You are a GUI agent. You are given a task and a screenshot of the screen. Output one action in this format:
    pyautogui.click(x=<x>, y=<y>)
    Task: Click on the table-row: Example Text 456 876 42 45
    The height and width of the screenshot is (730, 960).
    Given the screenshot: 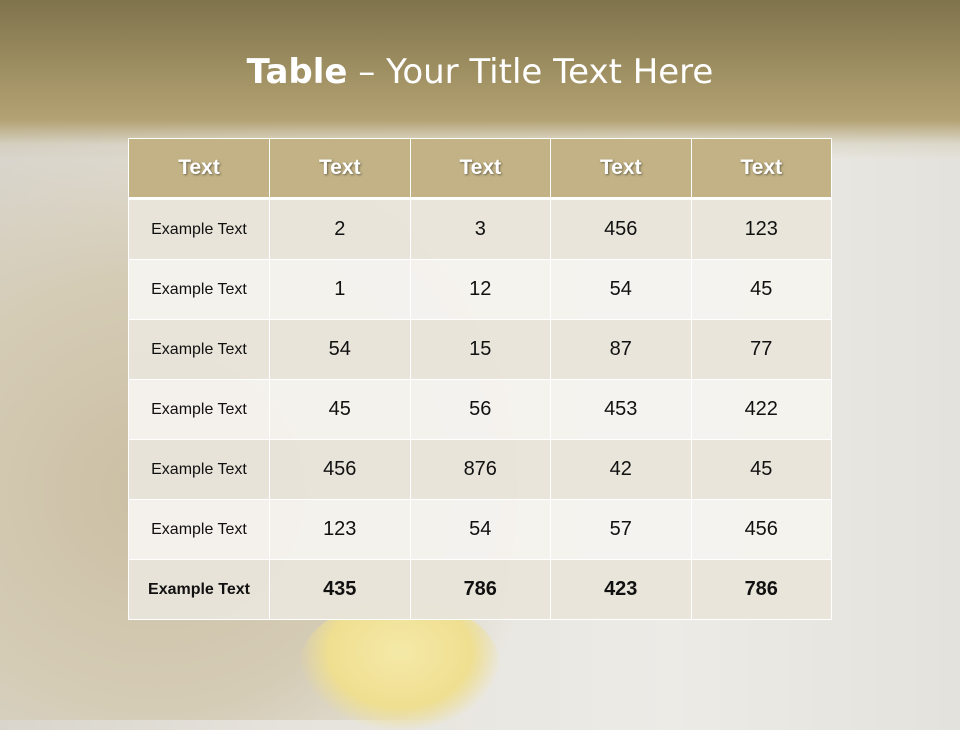 What is the action you would take?
    pyautogui.click(x=480, y=469)
    